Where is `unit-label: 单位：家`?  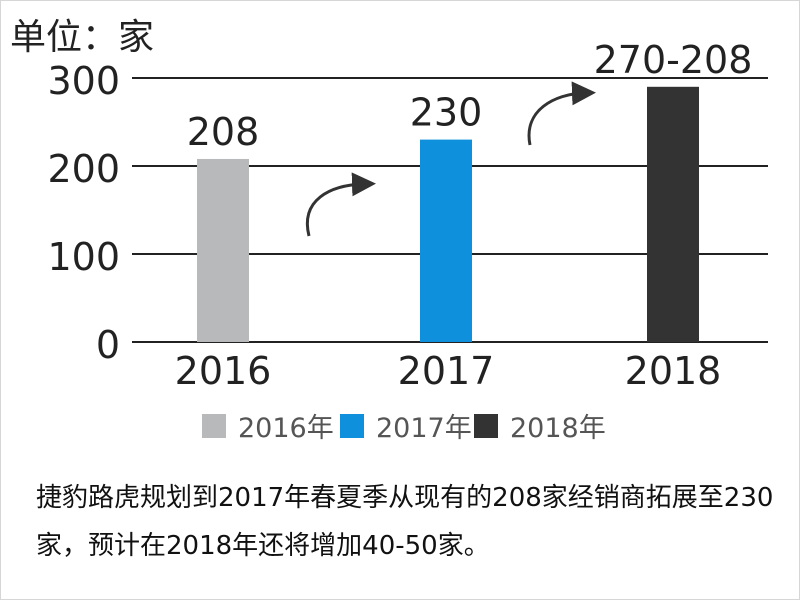 unit-label: 单位：家 is located at coordinates (82, 37).